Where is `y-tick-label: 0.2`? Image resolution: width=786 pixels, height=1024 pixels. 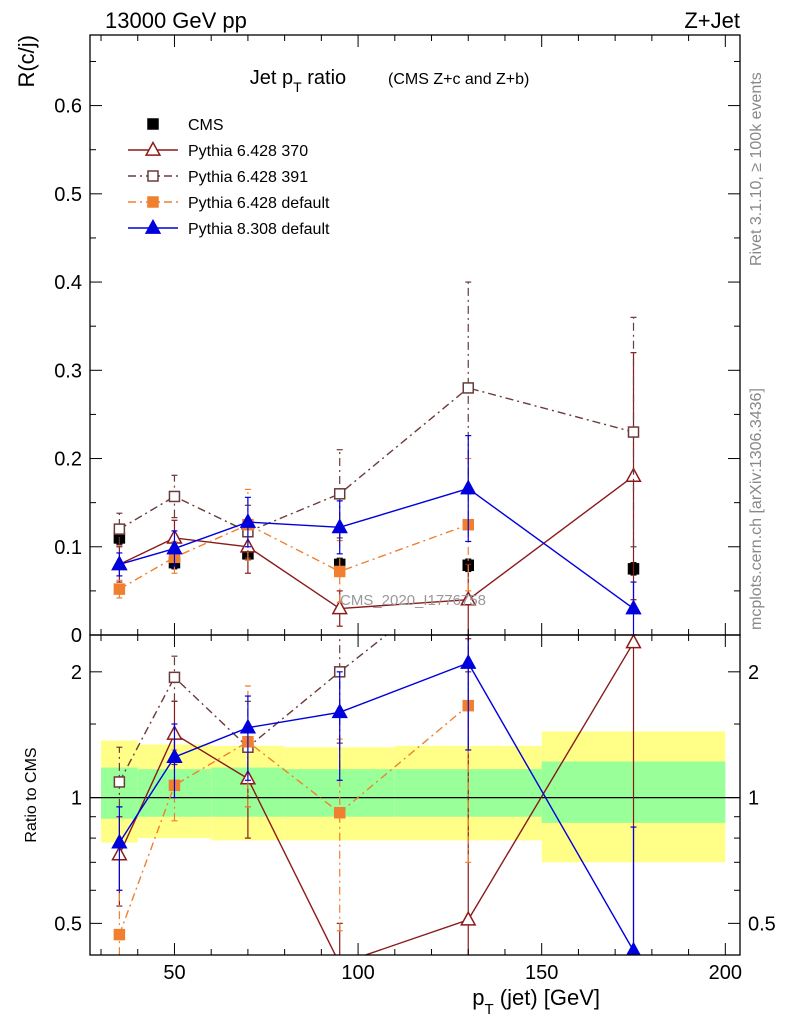 y-tick-label: 0.2 is located at coordinates (68, 460).